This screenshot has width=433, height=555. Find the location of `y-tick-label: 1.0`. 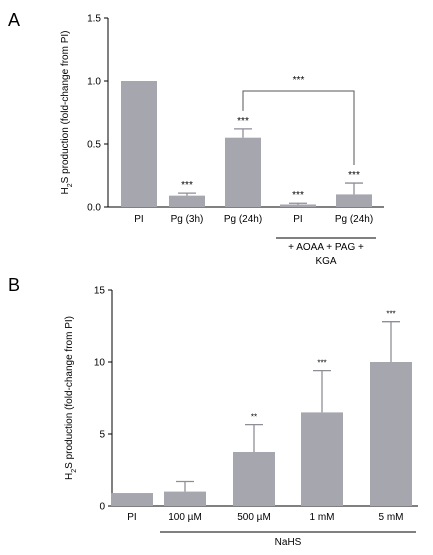

y-tick-label: 1.0 is located at coordinates (94, 82).